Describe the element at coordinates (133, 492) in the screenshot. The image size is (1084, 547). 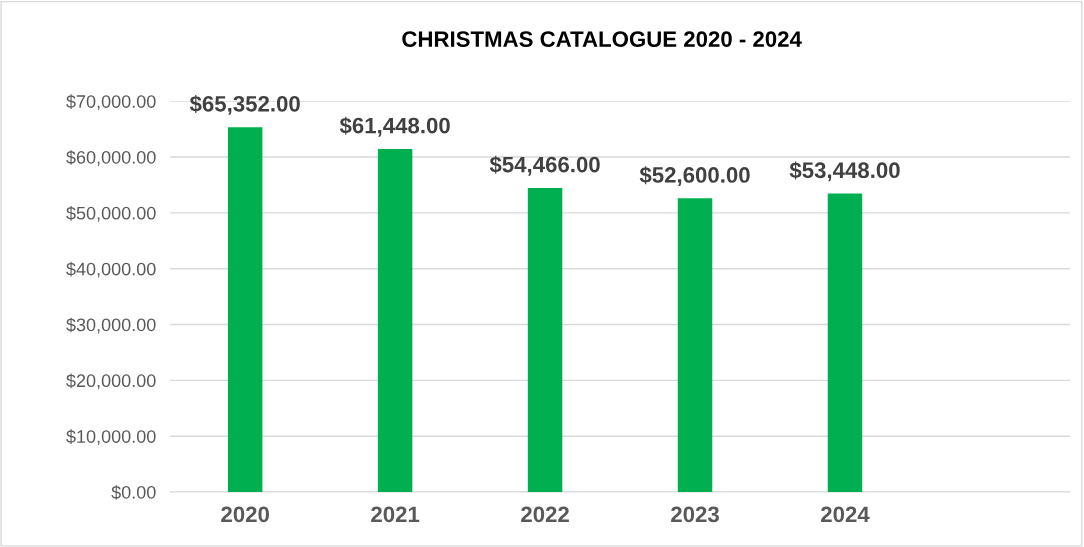
I see `y-tick-label: $0.00` at that location.